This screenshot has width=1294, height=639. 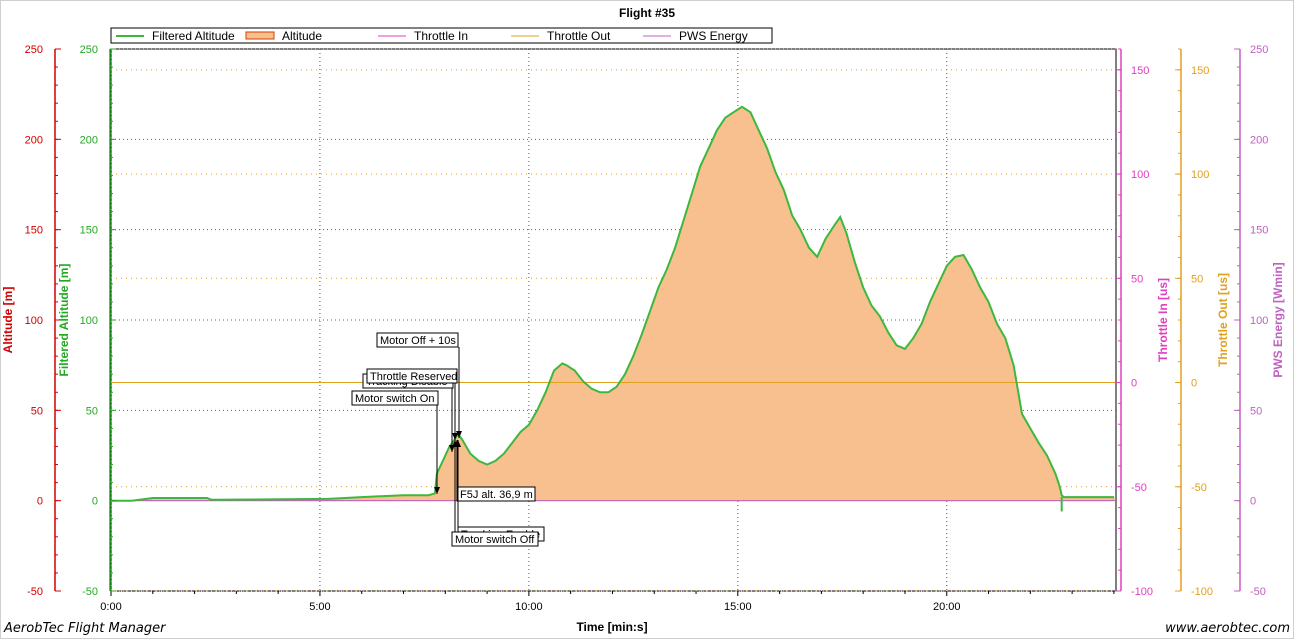 What do you see at coordinates (738, 607) in the screenshot?
I see `x-tick-label: 15:00` at bounding box center [738, 607].